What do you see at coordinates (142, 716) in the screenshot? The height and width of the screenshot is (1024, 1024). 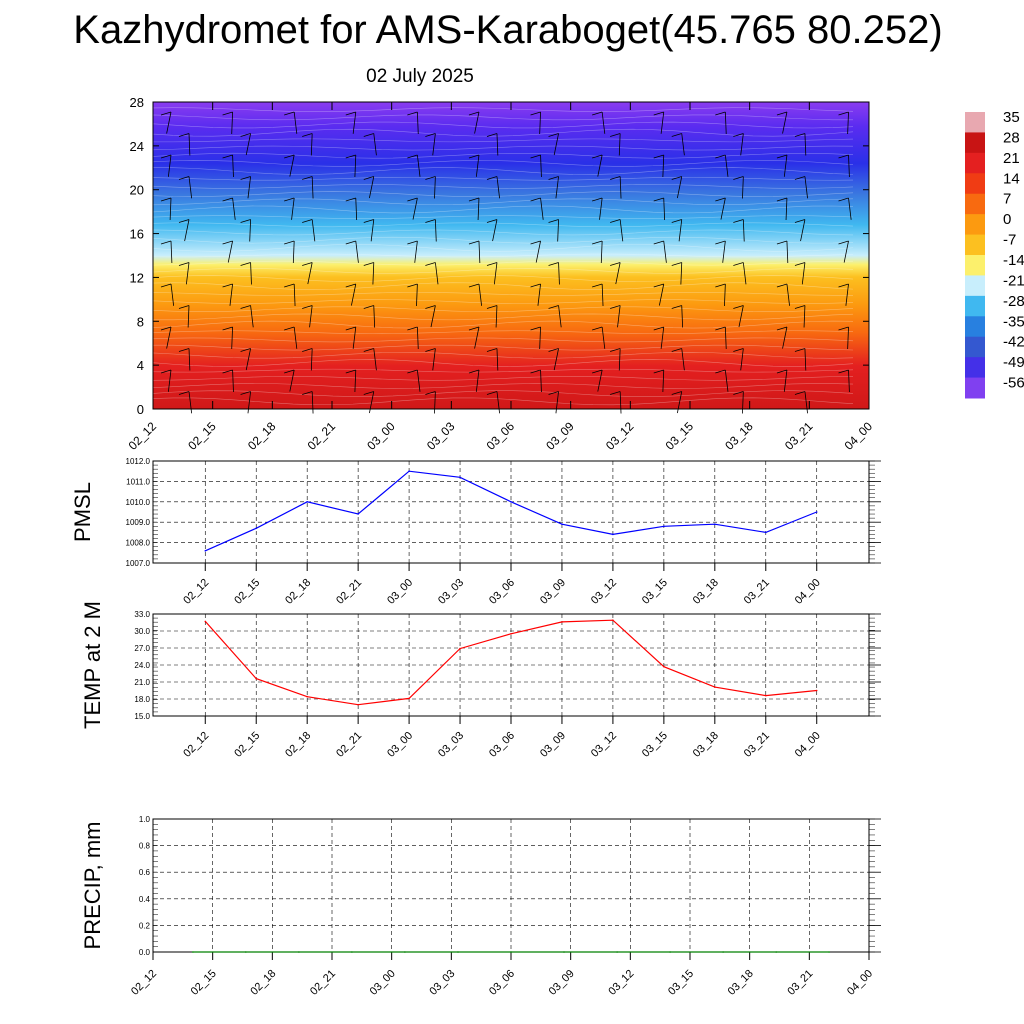 I see `y-tick-label: 15.0` at bounding box center [142, 716].